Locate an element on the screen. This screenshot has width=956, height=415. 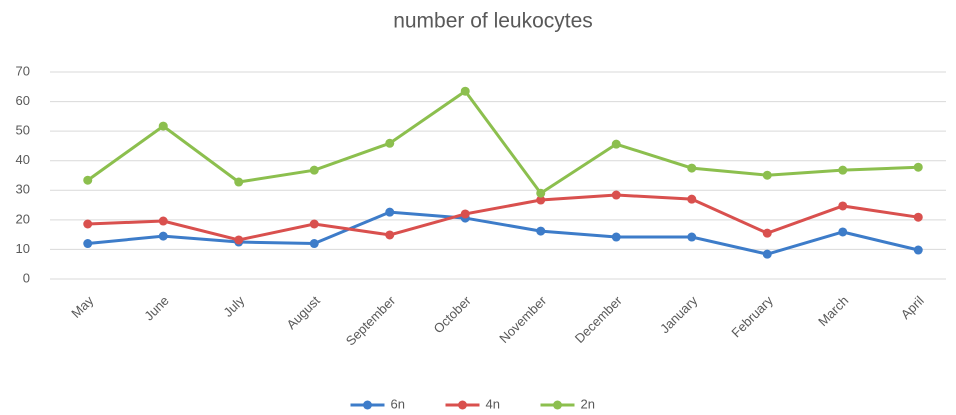
legend-label: 2n is located at coordinates (588, 403).